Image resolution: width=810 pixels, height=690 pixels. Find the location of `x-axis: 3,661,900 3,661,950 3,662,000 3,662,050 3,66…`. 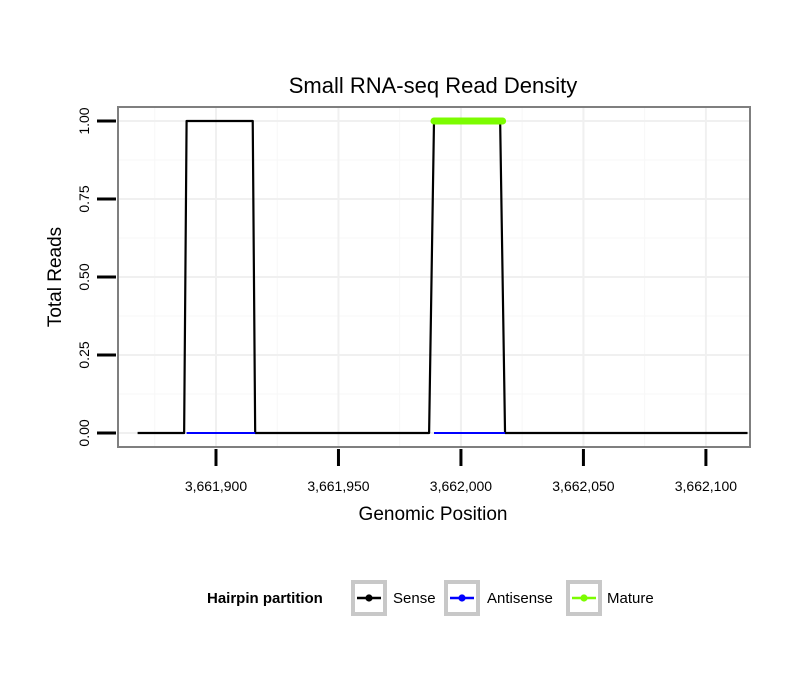

x-axis: 3,661,900 3,661,950 3,662,000 3,662,050 3,66… is located at coordinates (461, 471).